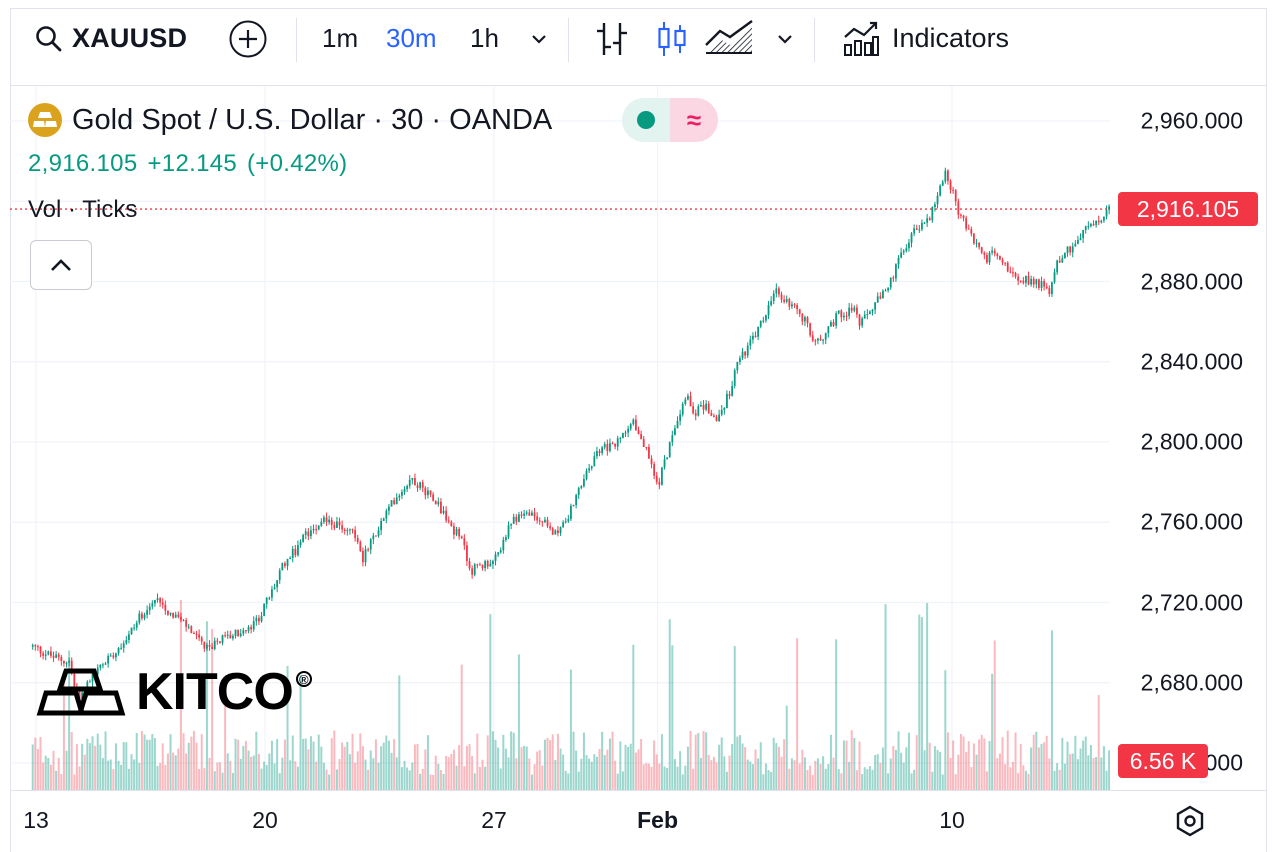  I want to click on timeframe-1m: 1m, so click(340, 38).